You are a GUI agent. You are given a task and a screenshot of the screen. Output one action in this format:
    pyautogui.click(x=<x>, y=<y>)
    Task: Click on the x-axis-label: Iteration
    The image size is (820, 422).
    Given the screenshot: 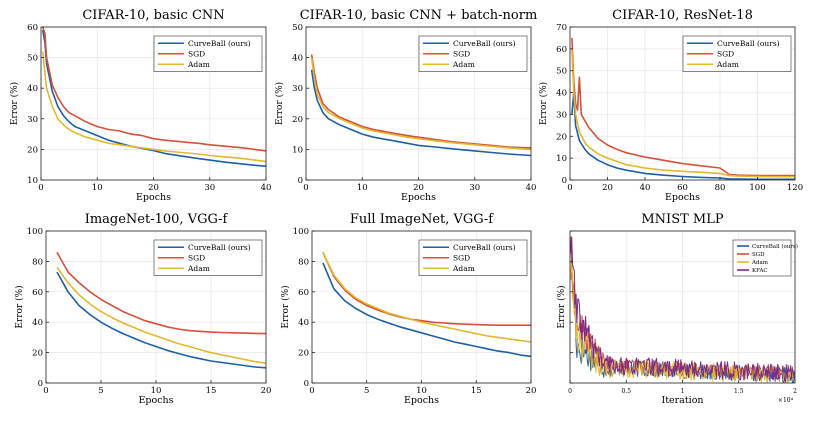 What is the action you would take?
    pyautogui.click(x=682, y=400)
    